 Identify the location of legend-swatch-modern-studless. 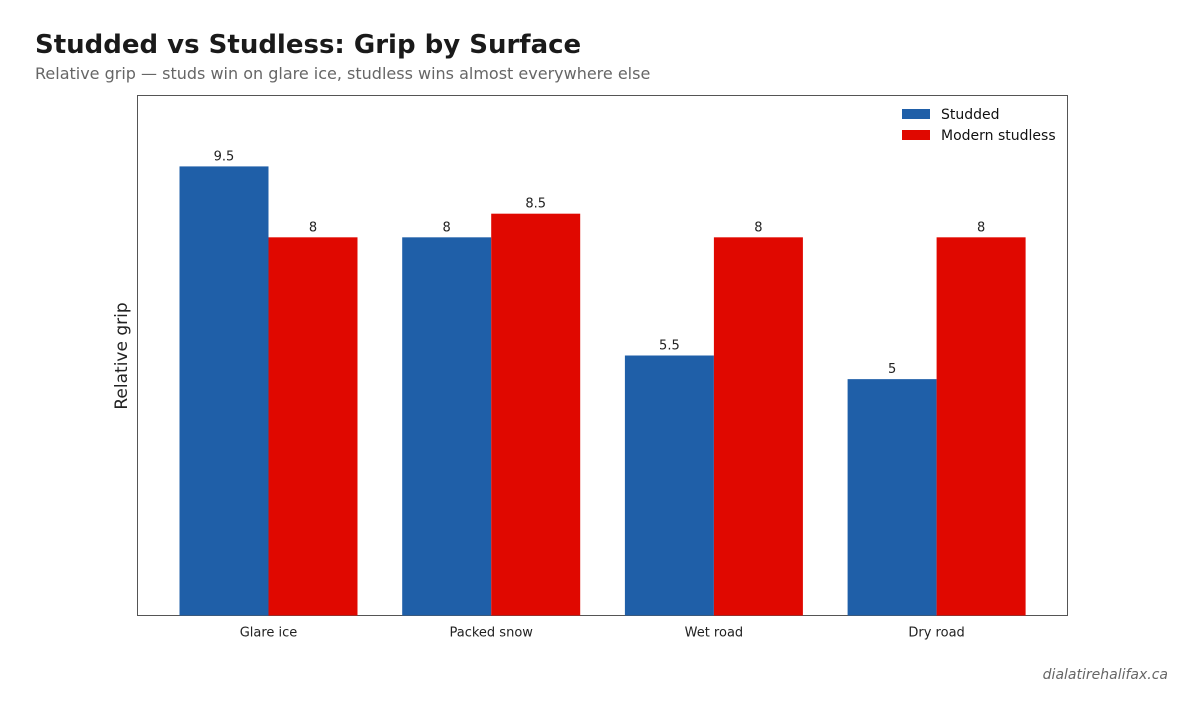
(916, 135).